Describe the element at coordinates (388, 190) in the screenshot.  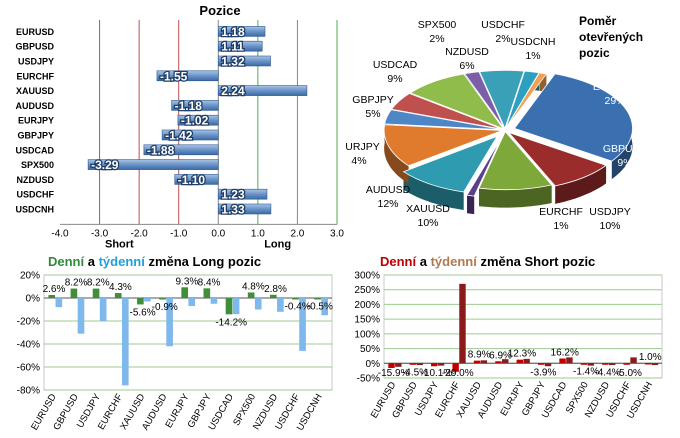
I see `pie-label: AUDUSD` at that location.